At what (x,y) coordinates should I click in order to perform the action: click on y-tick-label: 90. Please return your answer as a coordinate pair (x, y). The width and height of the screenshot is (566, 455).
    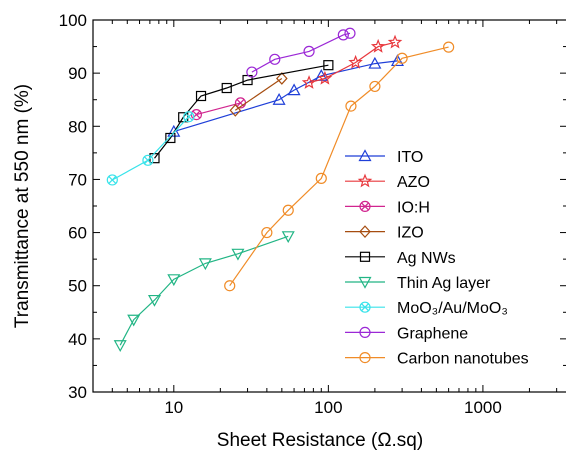
    Looking at the image, I should click on (77, 73).